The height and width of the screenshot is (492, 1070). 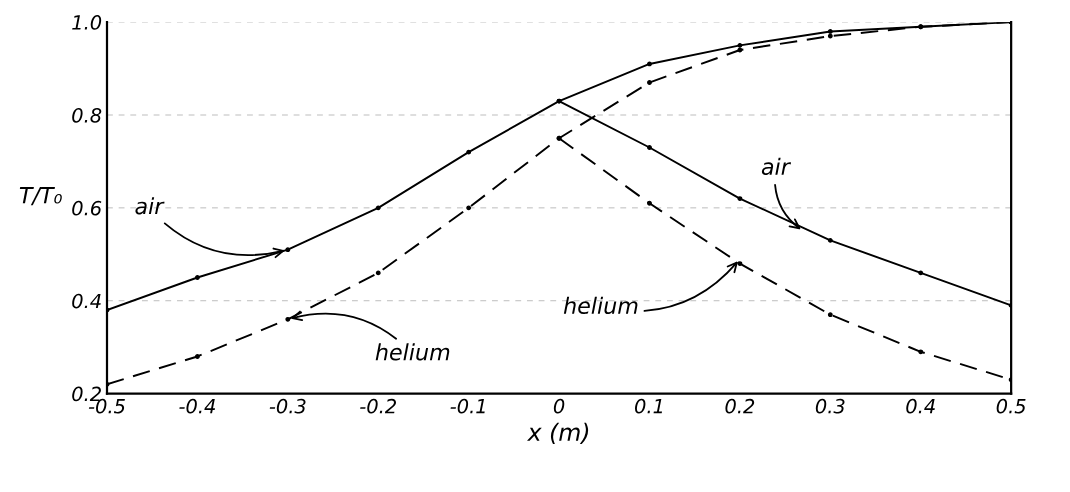 I want to click on x-tick-label: -0.3, so click(x=287, y=406).